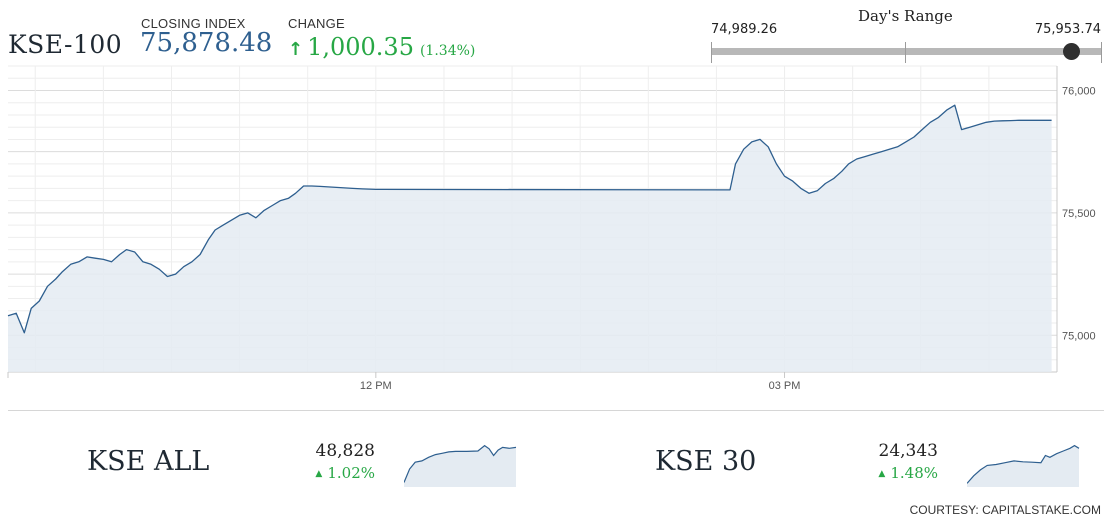 This screenshot has height=522, width=1115. I want to click on x-tick-label: 03 PM, so click(785, 386).